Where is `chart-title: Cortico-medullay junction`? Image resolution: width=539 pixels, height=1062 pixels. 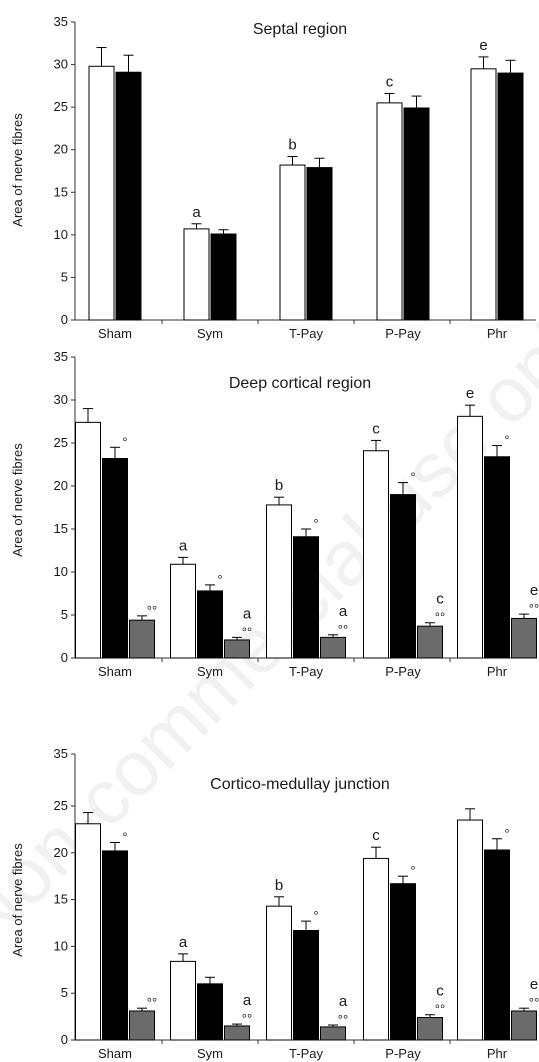 chart-title: Cortico-medullay junction is located at coordinates (300, 784).